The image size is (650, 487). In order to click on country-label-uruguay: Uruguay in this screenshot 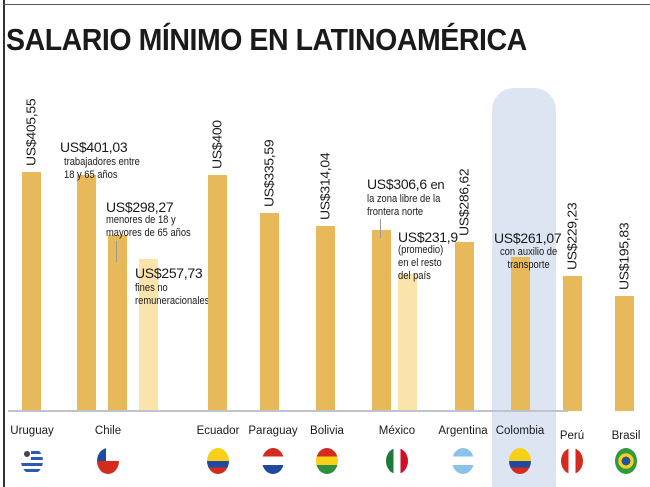, I will do `click(32, 431)`.